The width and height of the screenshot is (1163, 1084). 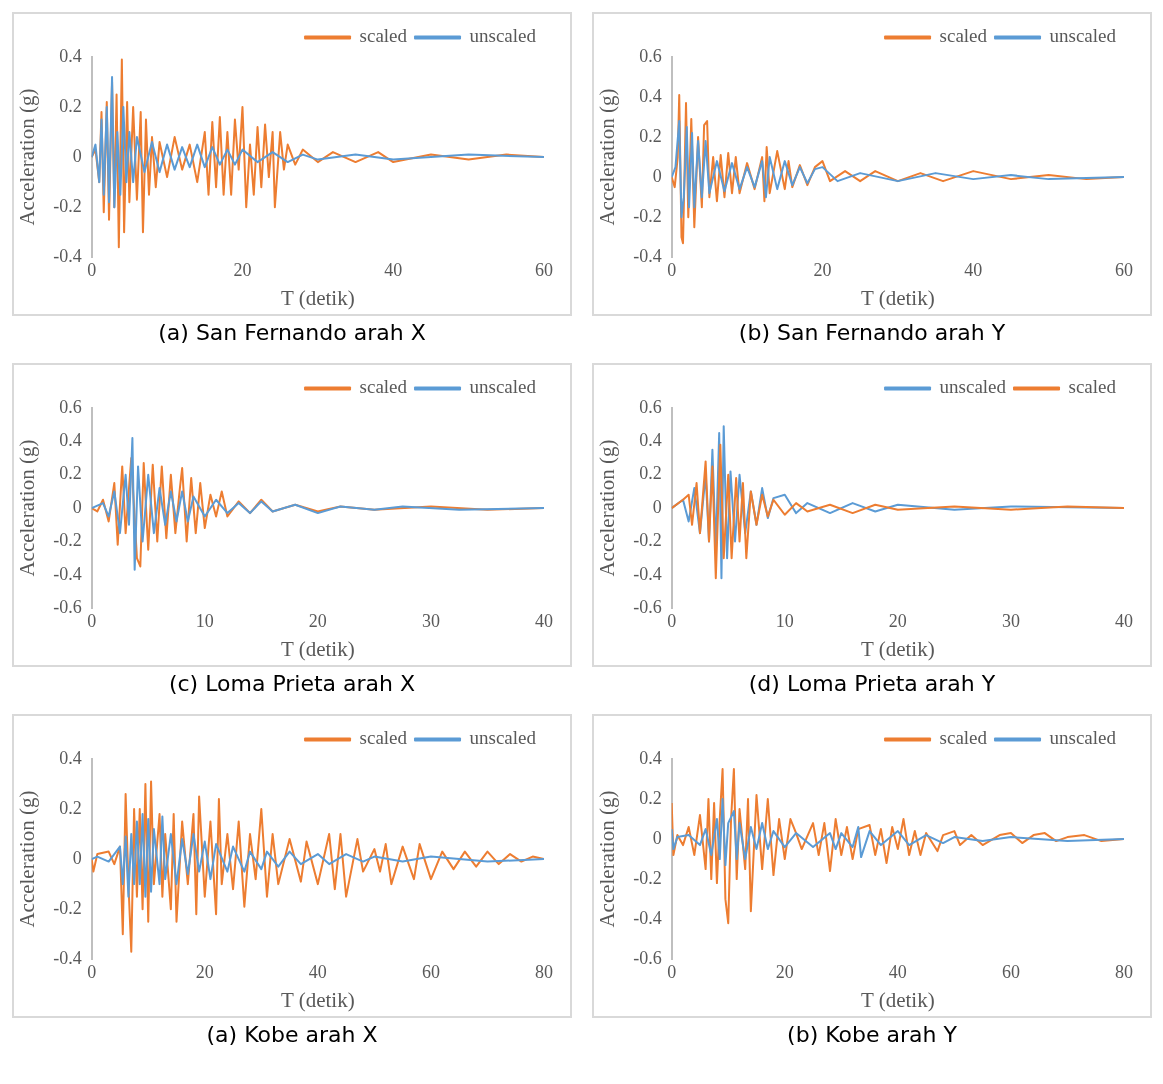 What do you see at coordinates (292, 332) in the screenshot?
I see `text: (a) San Fernando arah X` at bounding box center [292, 332].